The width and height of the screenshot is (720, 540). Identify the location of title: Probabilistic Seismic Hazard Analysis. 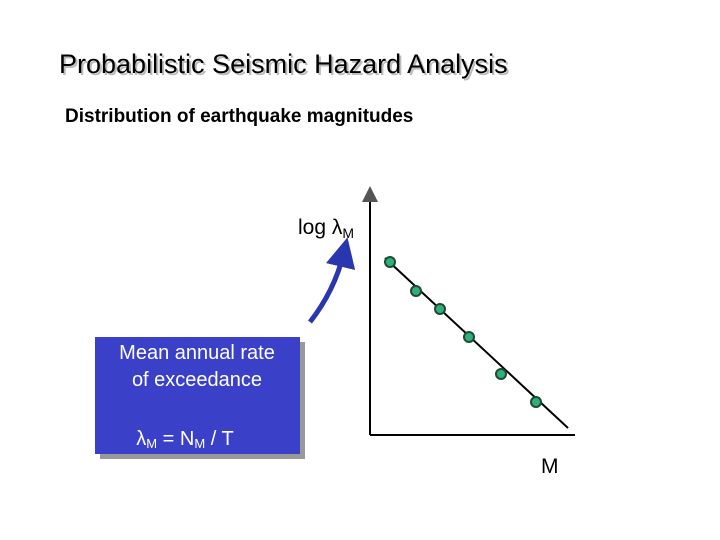
(283, 64).